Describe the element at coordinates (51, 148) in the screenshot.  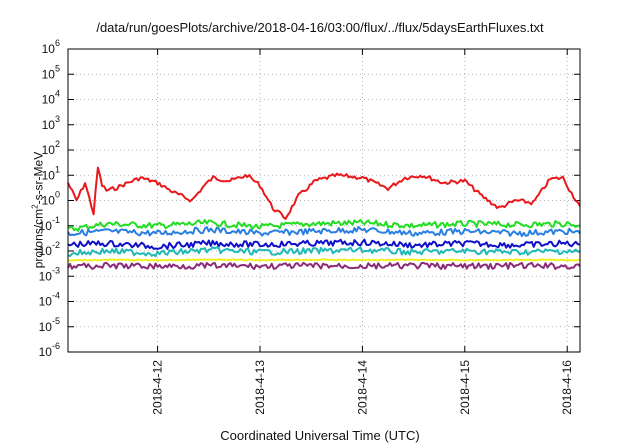
I see `y-tick-label: 10²` at that location.